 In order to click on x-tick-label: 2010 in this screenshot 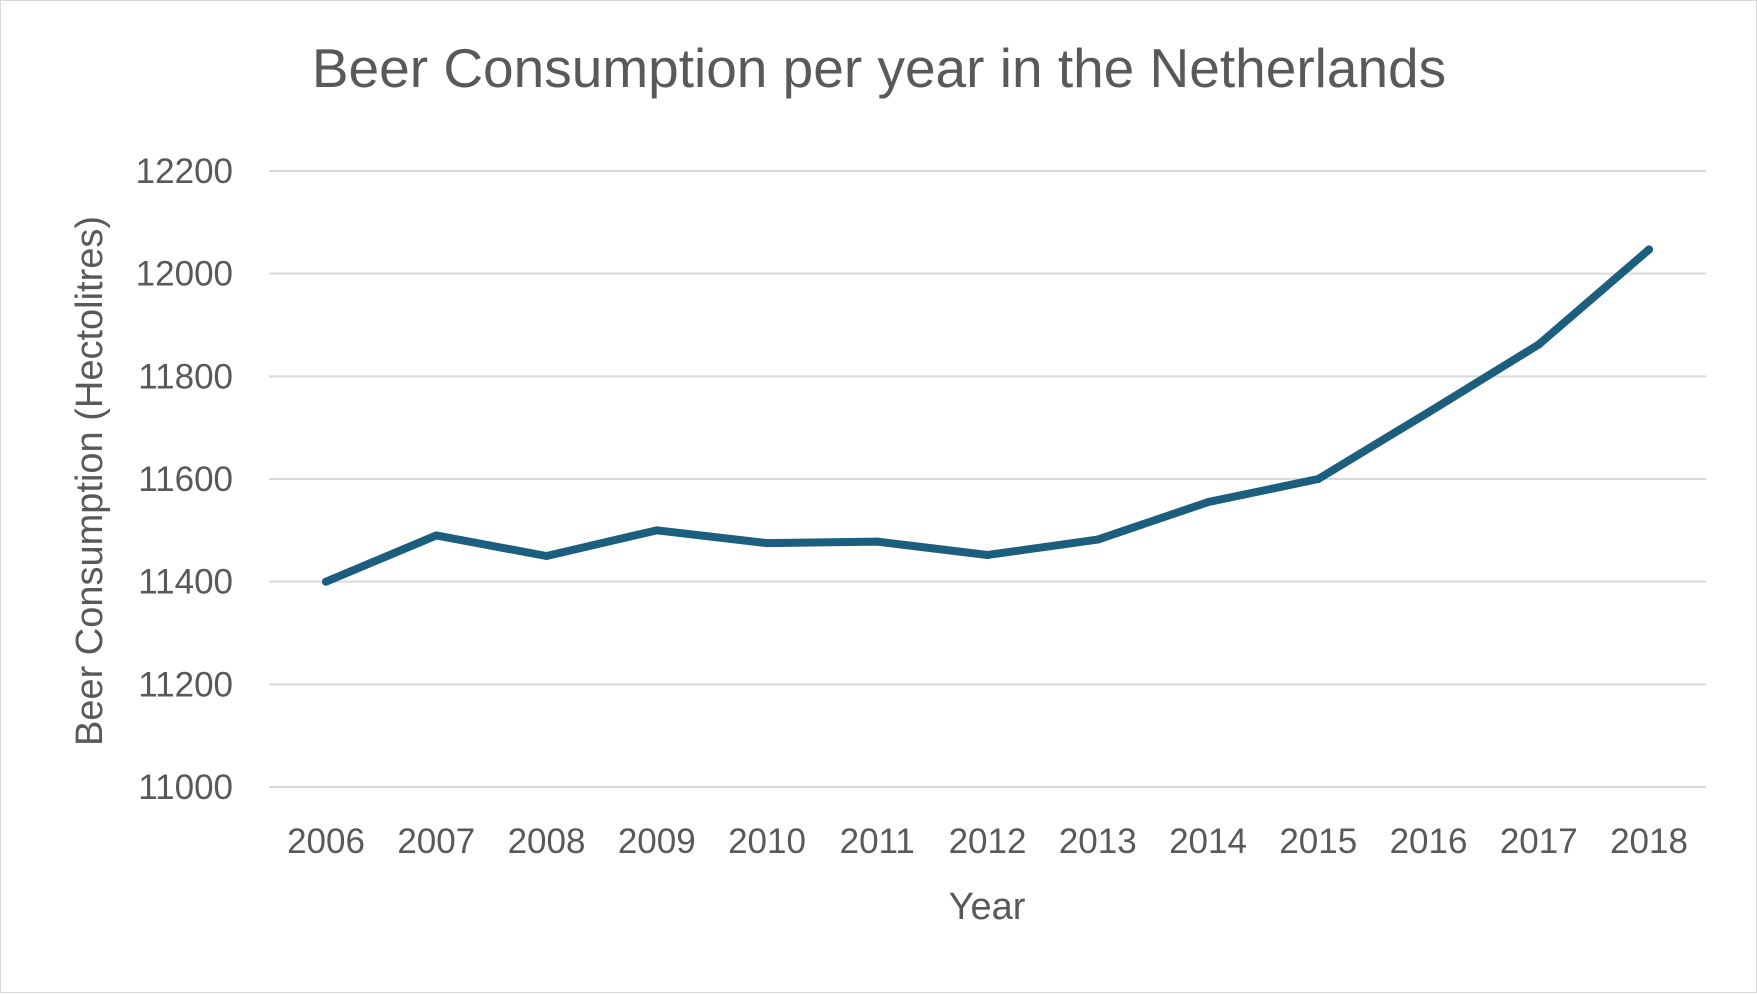, I will do `click(767, 841)`.